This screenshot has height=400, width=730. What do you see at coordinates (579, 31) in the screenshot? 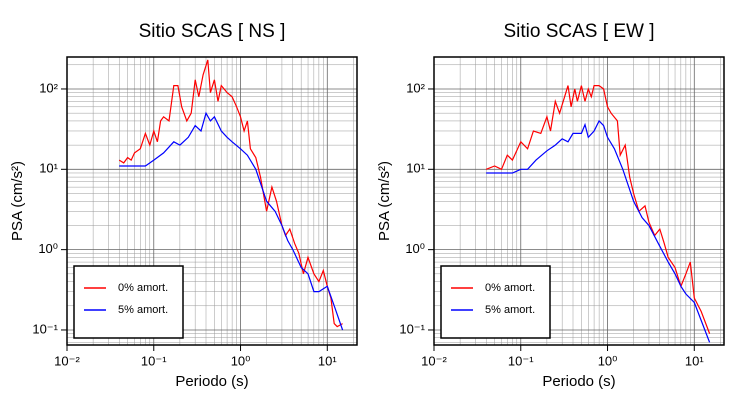
I see `chart-title: Sitio SCAS [ EW ]` at bounding box center [579, 31].